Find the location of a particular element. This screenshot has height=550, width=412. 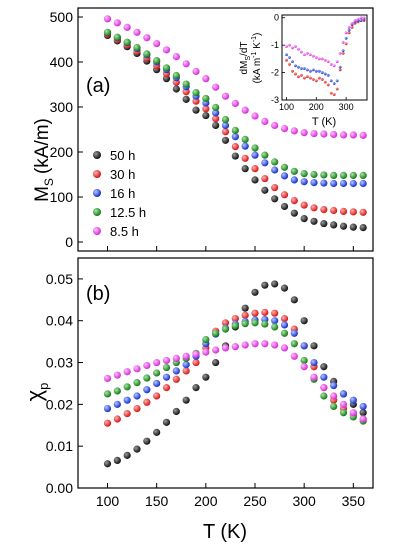

legend-label-50-h: 50 h is located at coordinates (122, 155).